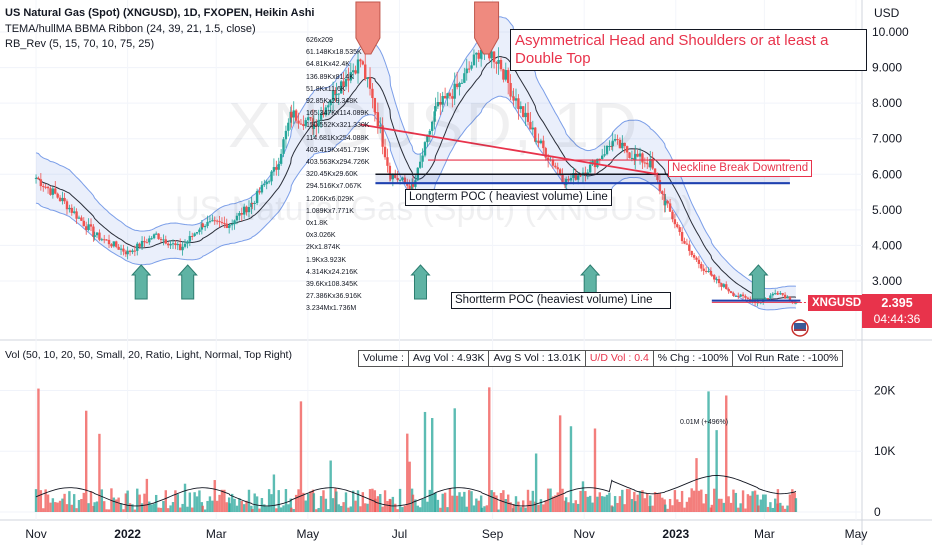  What do you see at coordinates (332, 175) in the screenshot?
I see `volume-profile-label: 320.45Kx29.60K` at bounding box center [332, 175].